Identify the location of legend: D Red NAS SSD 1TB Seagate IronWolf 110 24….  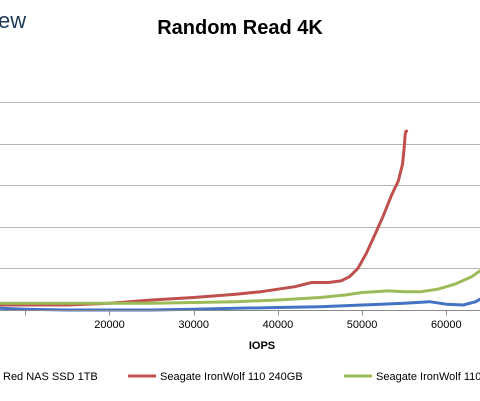
(240, 377).